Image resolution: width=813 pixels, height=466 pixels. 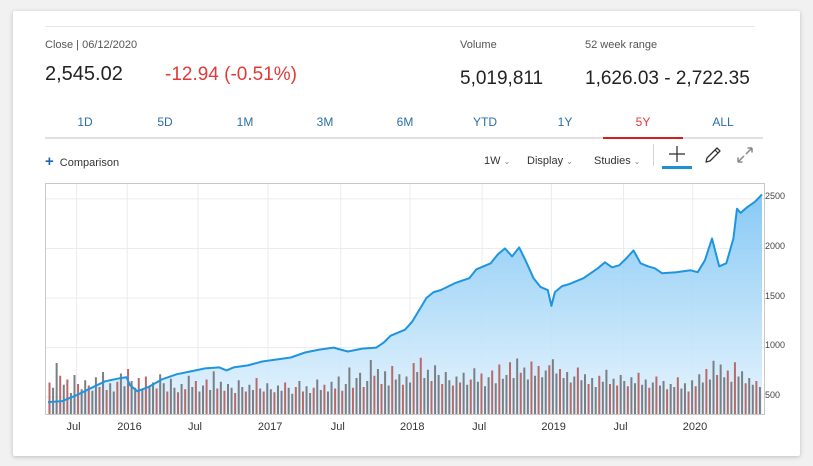 I want to click on interval-dropdown: 1W ⌄, so click(x=497, y=161).